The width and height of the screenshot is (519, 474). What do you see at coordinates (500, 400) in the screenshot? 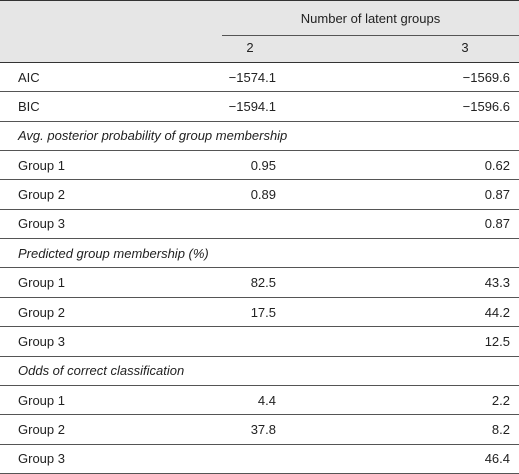
I see `value-cell: 2.2` at bounding box center [500, 400].